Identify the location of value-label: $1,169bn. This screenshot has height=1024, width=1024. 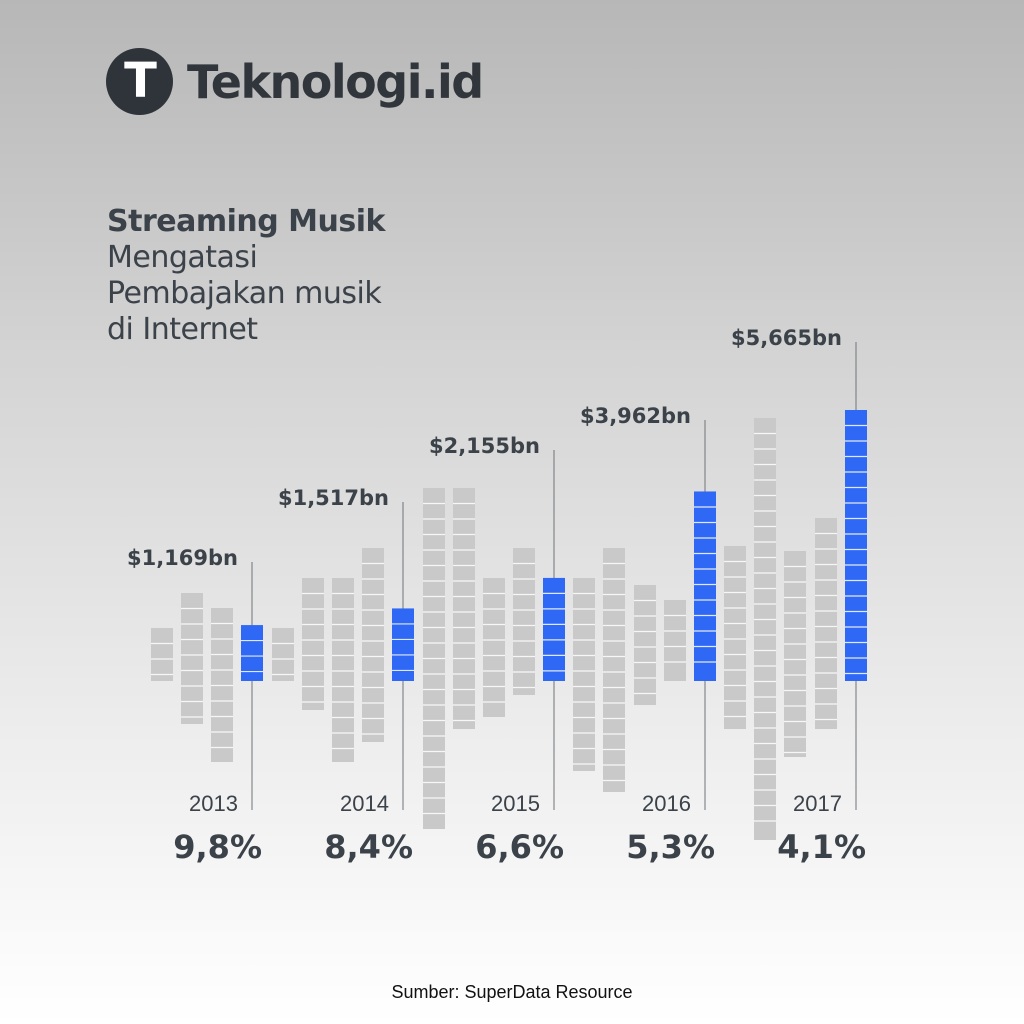
(182, 558).